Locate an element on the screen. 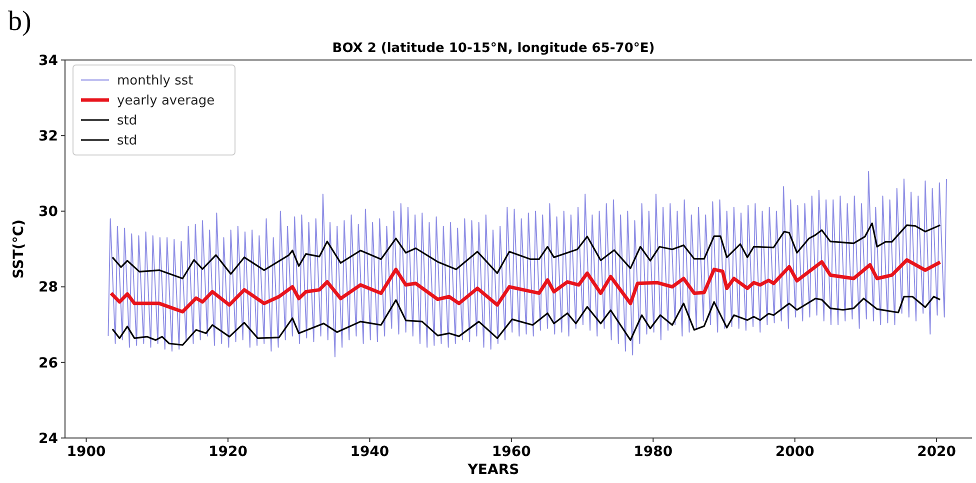  y-axis-title: SST(°C) is located at coordinates (19, 249).